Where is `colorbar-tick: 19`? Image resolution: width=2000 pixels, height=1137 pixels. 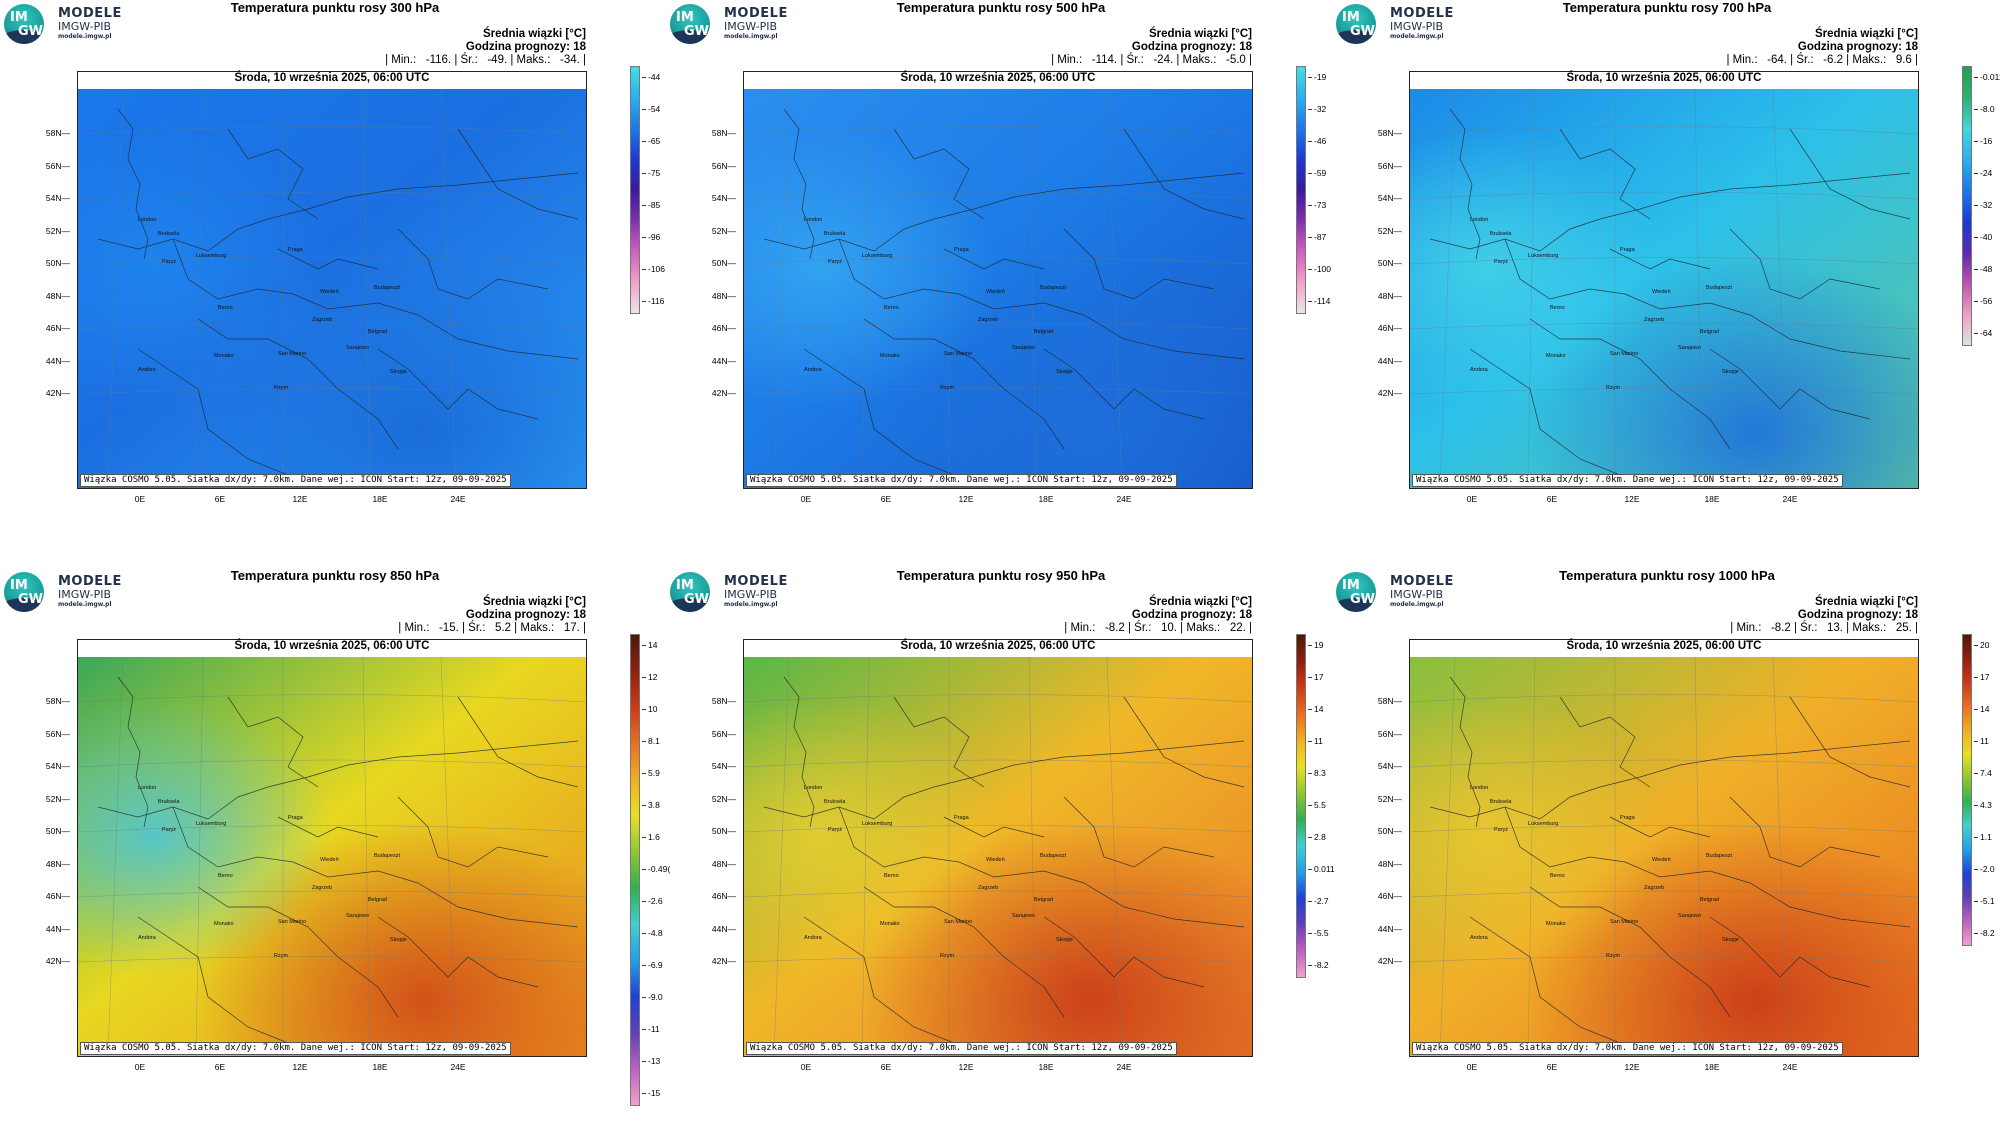
colorbar-tick: 19 is located at coordinates (1315, 645).